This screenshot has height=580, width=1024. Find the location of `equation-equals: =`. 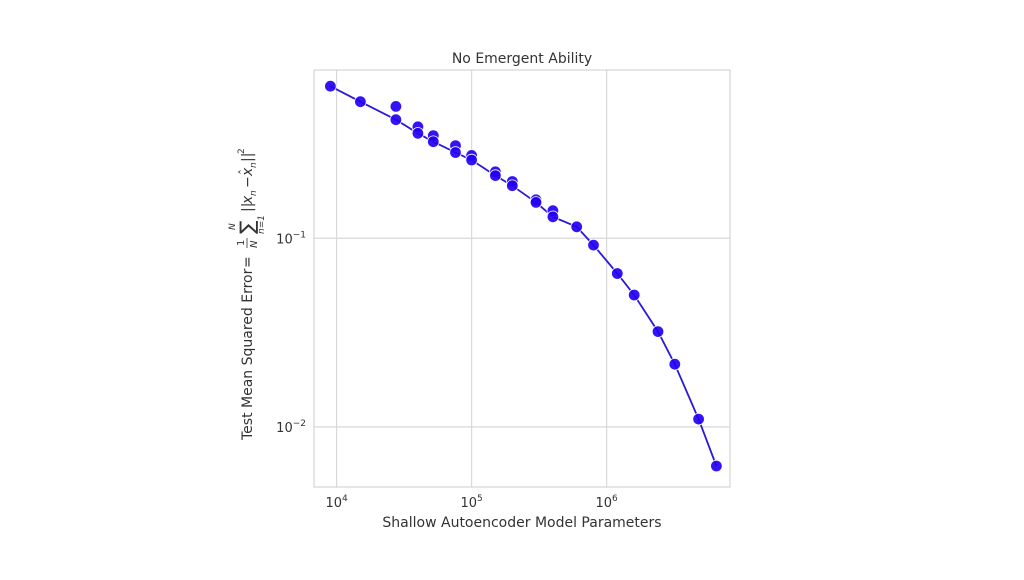

equation-equals: = is located at coordinates (248, 262).